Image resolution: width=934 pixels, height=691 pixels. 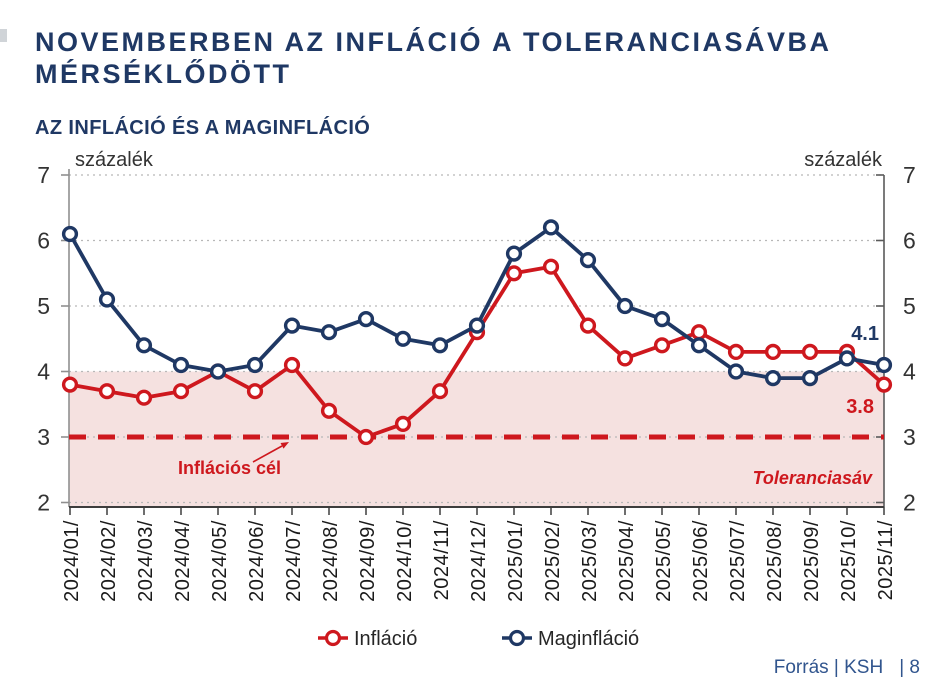 I want to click on svg-text: 2025/02/, so click(x=553, y=561).